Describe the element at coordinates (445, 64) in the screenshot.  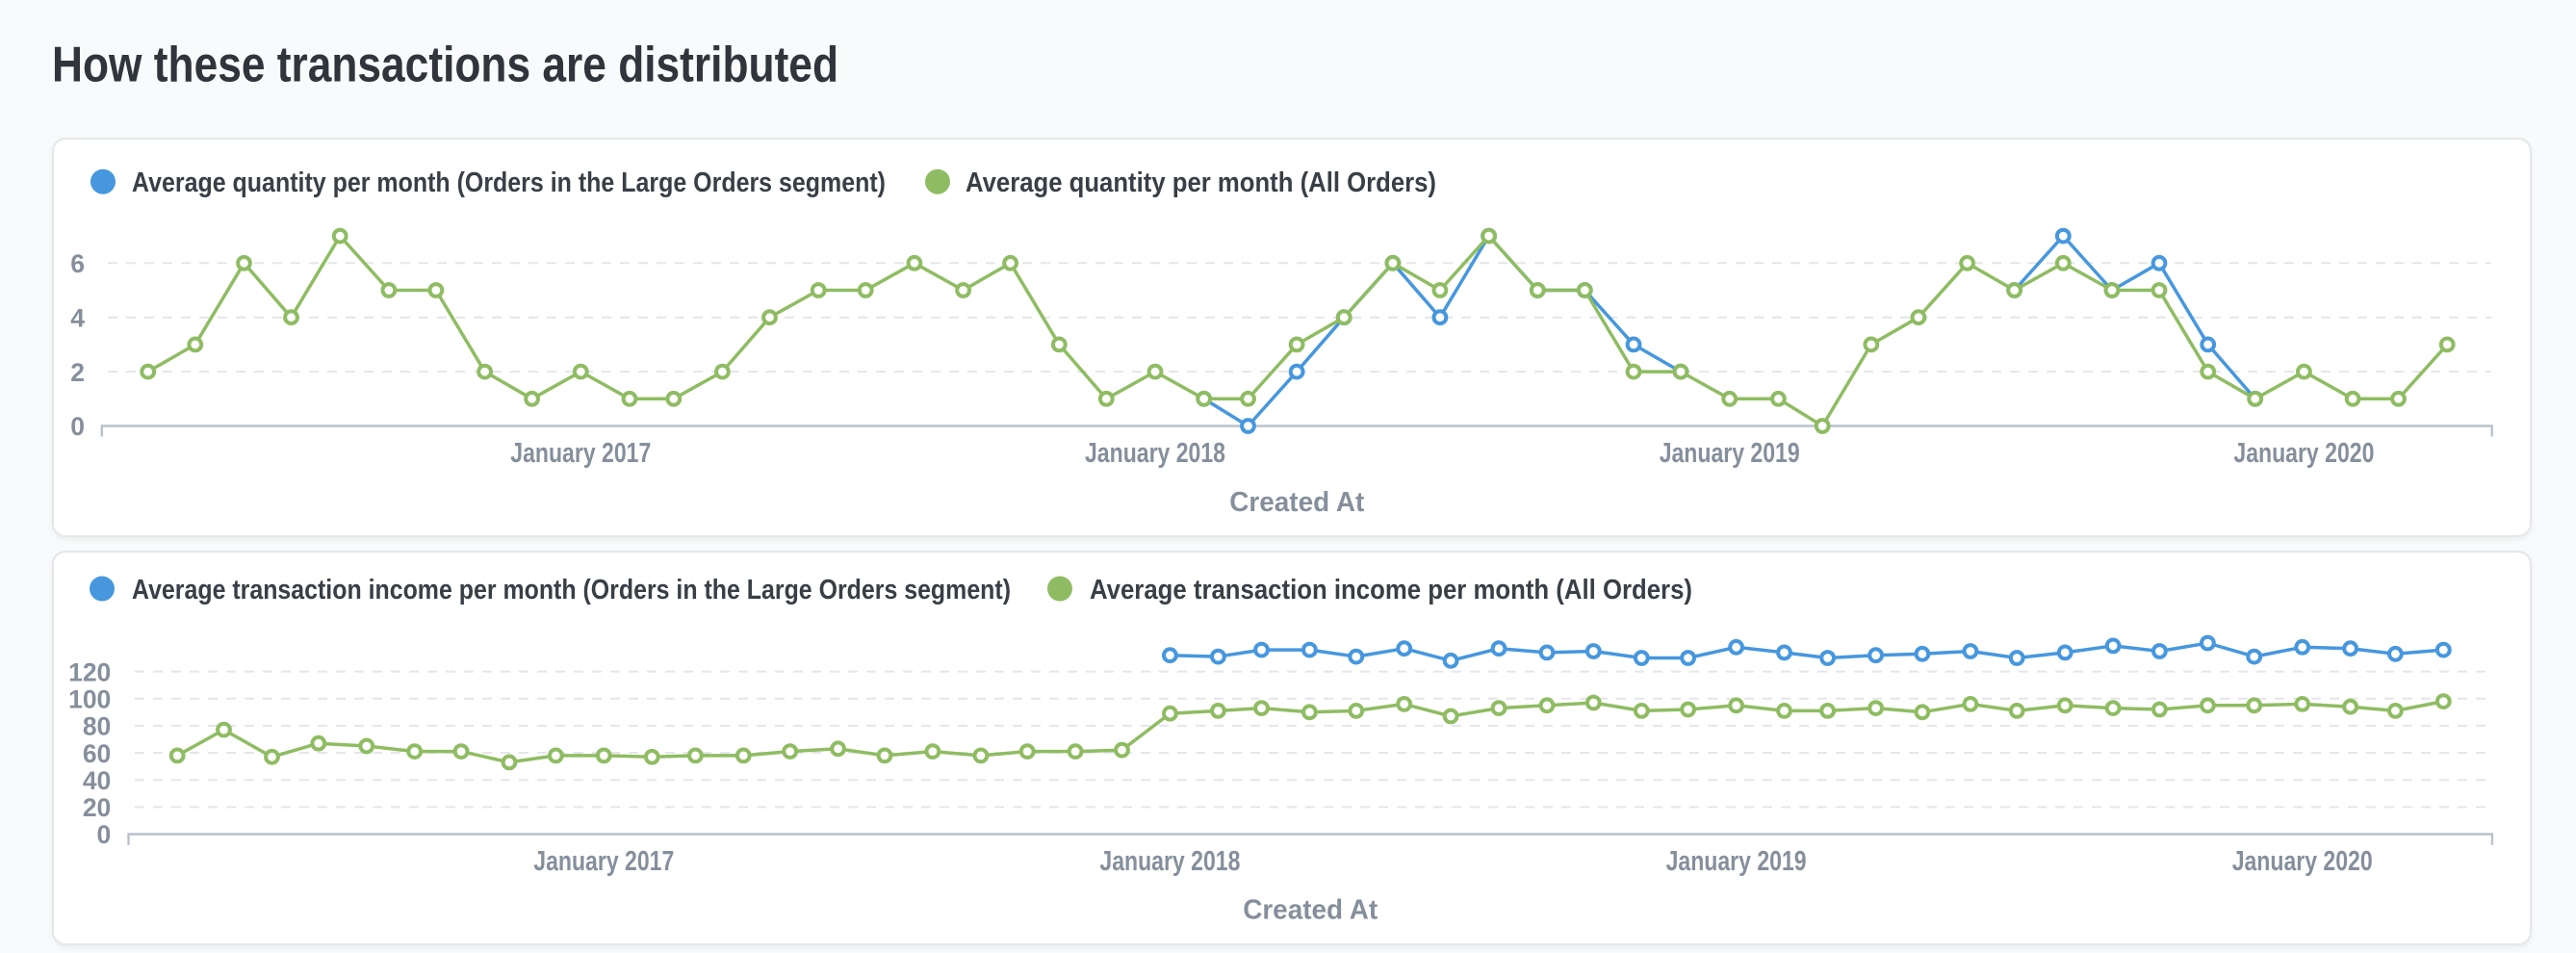
I see `svg-text:How these transactions are dis: How these transactions are distributed` at that location.